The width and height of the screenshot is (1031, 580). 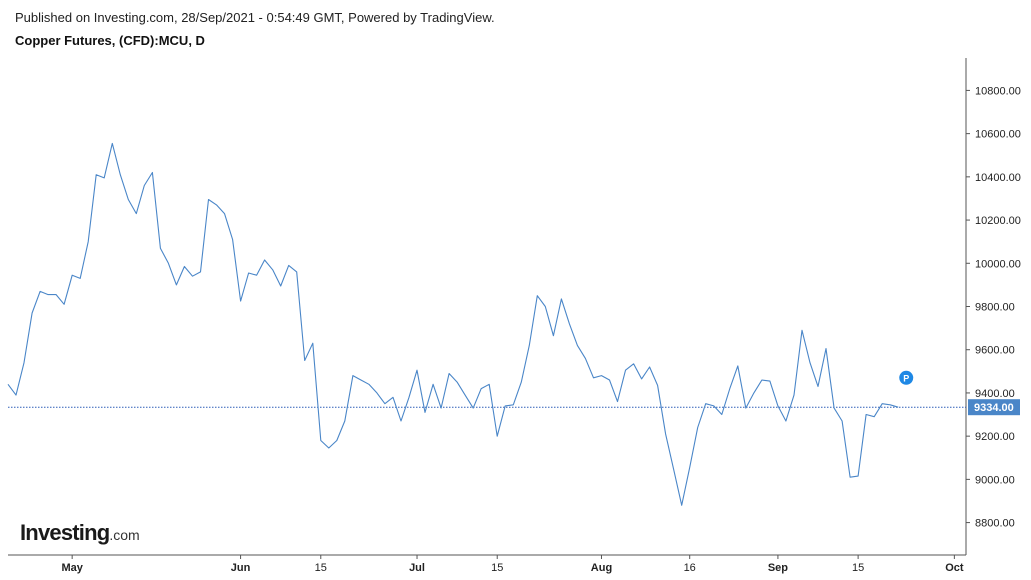 I want to click on current-price-label: 9334.00, so click(x=994, y=408).